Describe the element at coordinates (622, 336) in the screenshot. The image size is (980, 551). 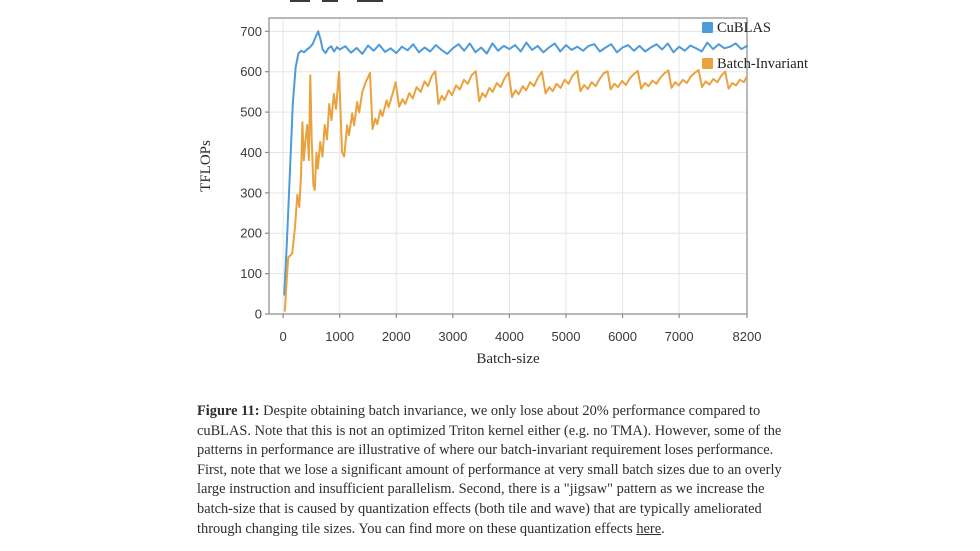
I see `x-tick-label: 6000` at that location.